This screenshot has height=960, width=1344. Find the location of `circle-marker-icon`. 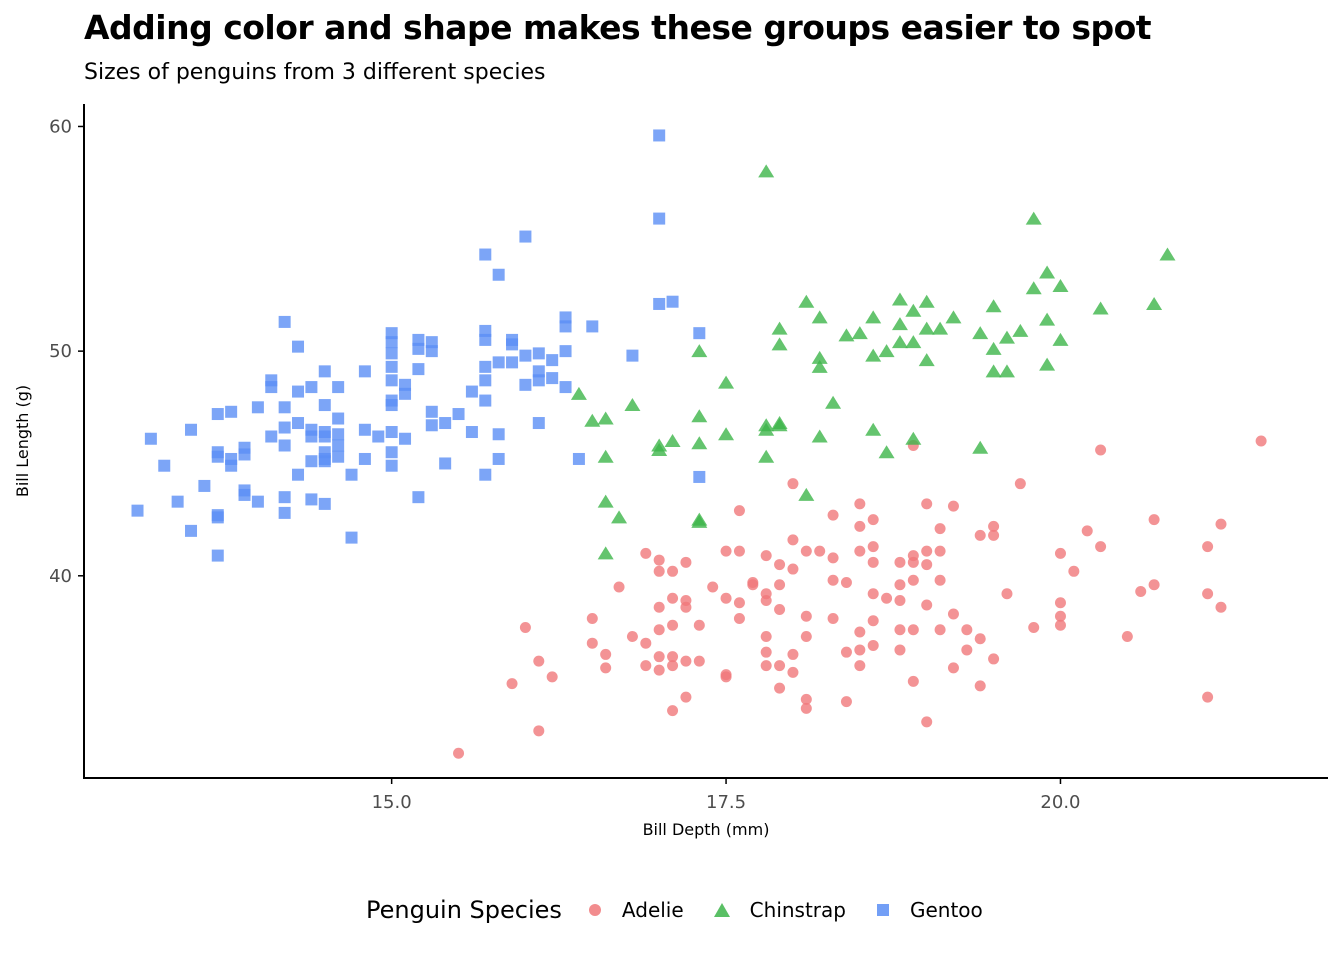

circle-marker-icon is located at coordinates (594, 910).